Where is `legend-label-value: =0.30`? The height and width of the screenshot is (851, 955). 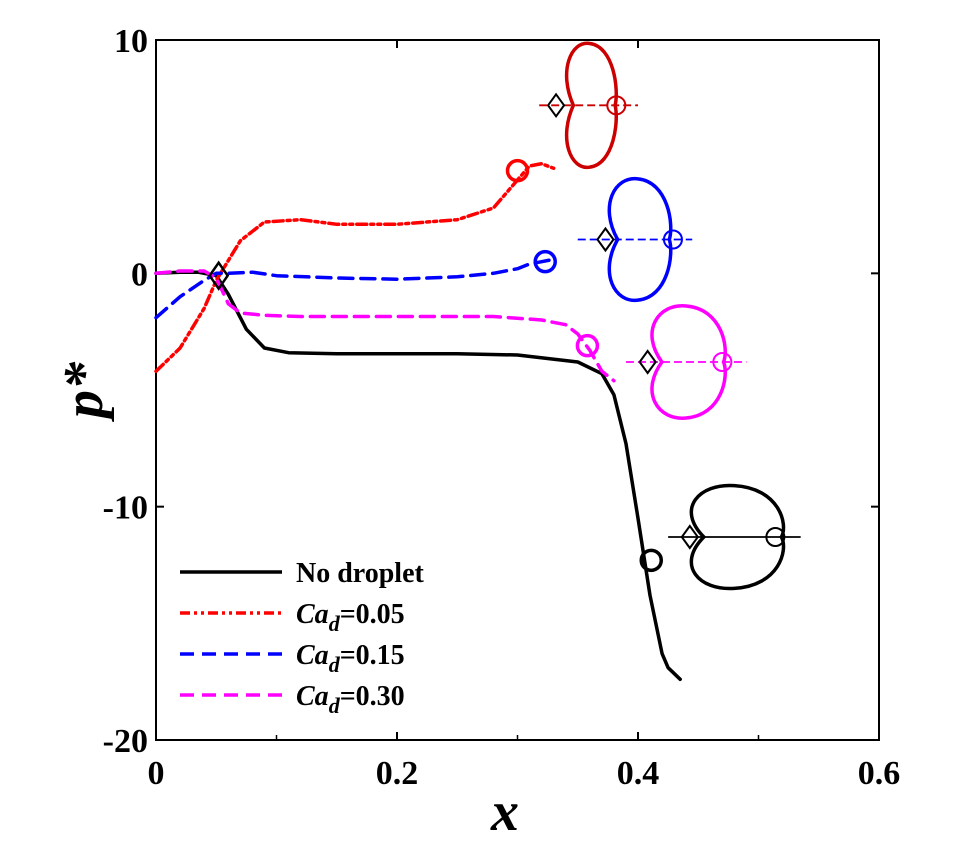 legend-label-value: =0.30 is located at coordinates (372, 696).